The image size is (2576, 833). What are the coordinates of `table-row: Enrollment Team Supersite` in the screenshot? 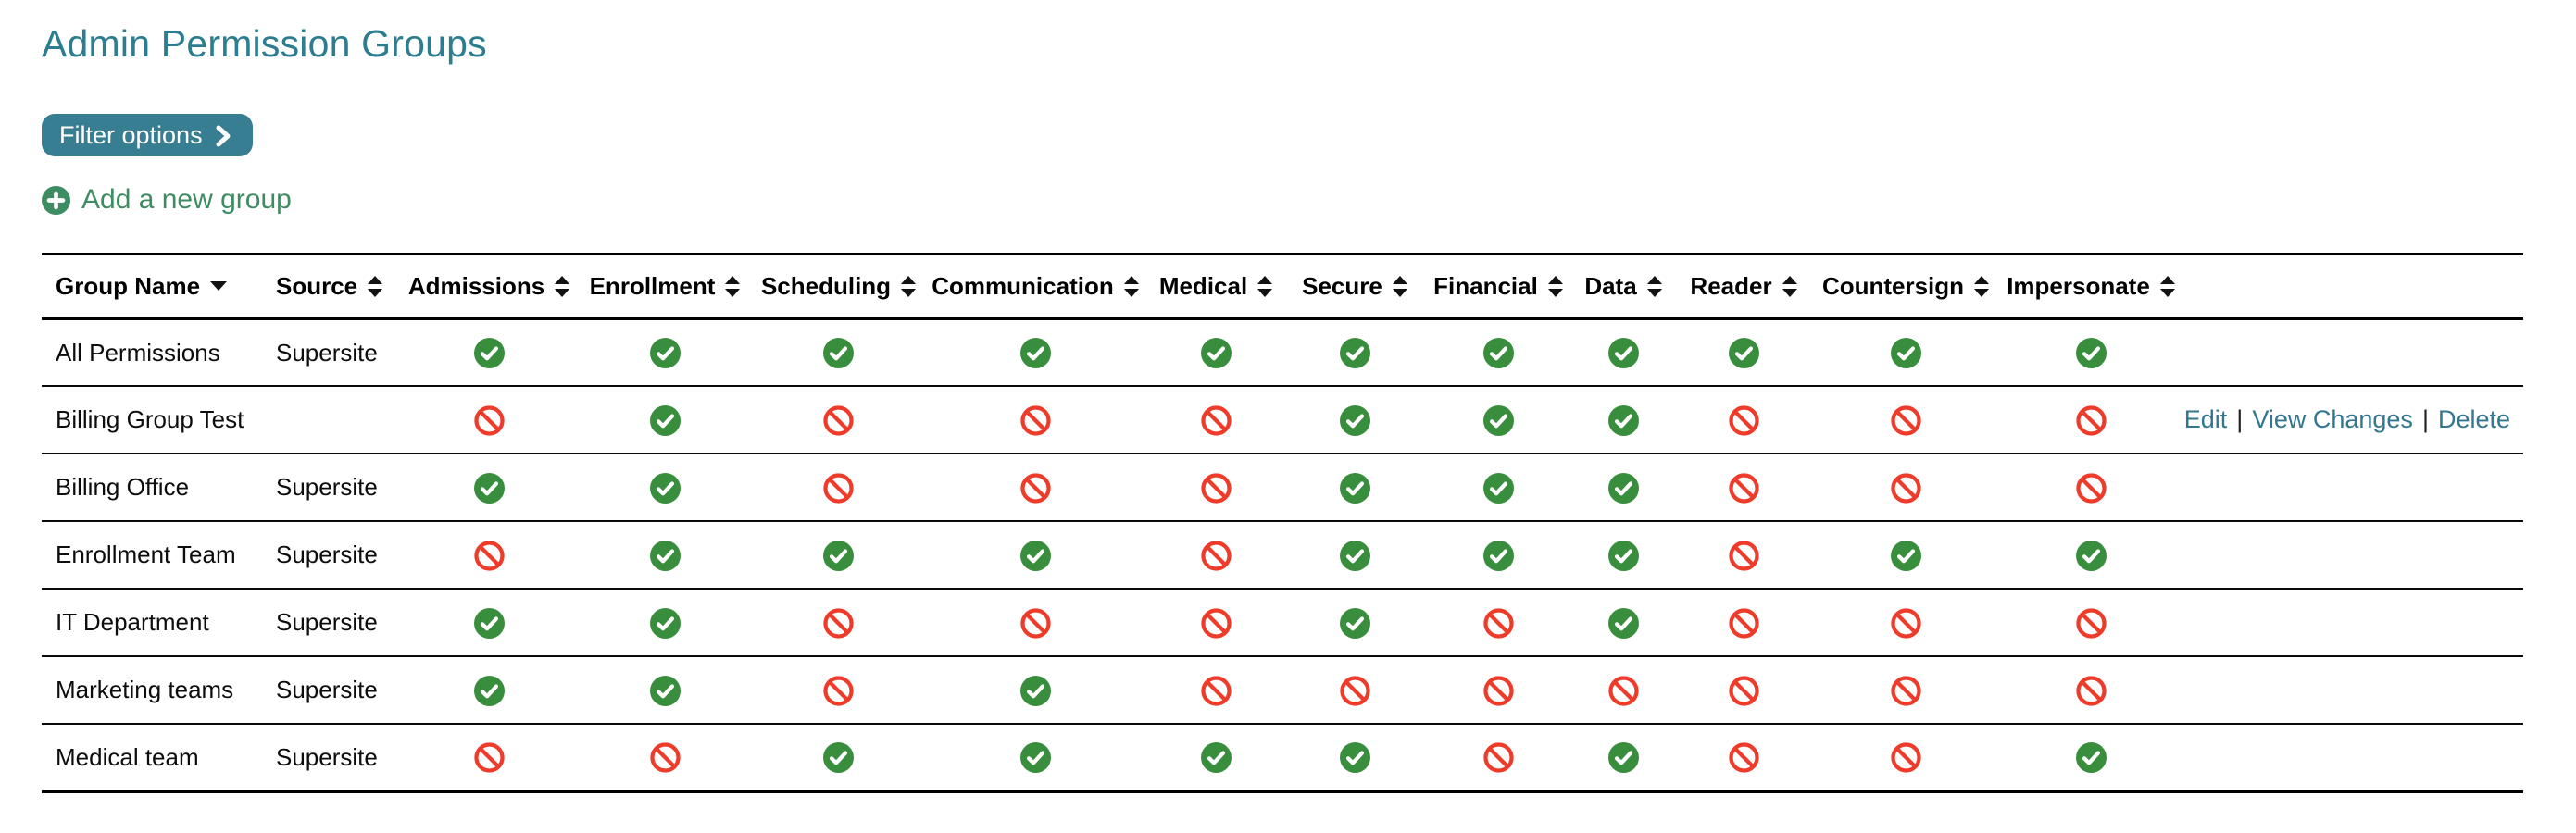 It's located at (1282, 556).